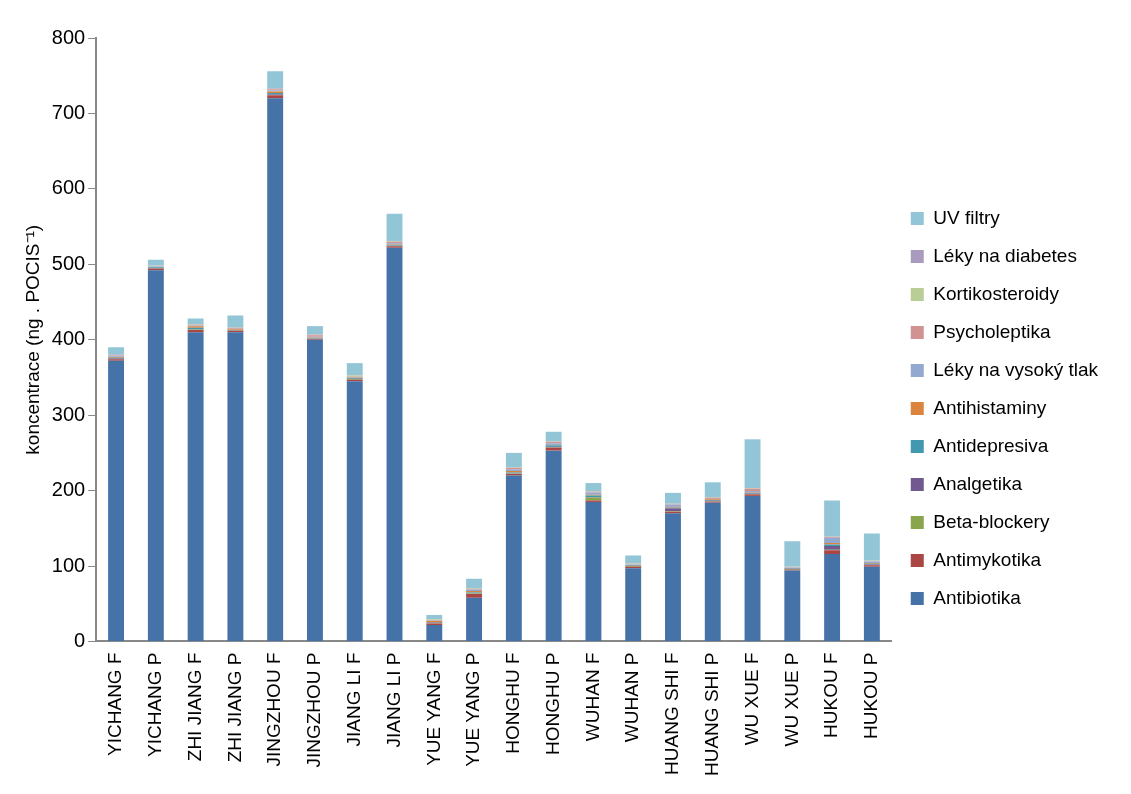  Describe the element at coordinates (393, 700) in the screenshot. I see `x-tick-label: JIANG LI P` at that location.